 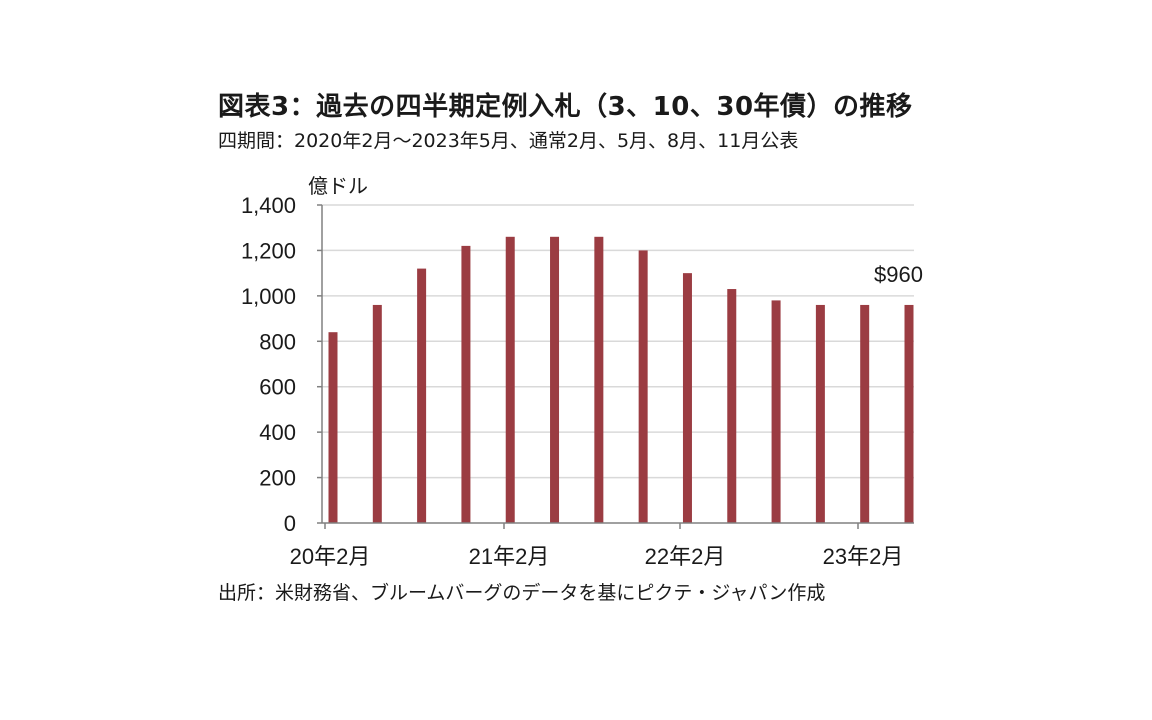 What do you see at coordinates (282, 364) in the screenshot?
I see `y-axis: 0 200 400 600 800 1,000 1,200 1,400` at bounding box center [282, 364].